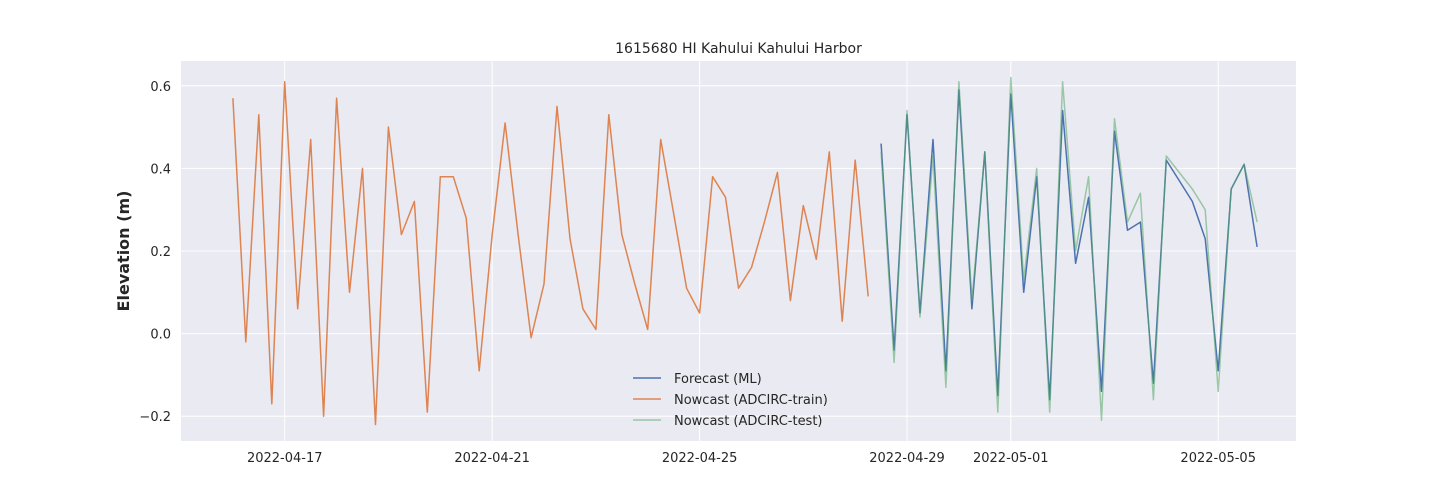 The image size is (1440, 504). Describe the element at coordinates (160, 335) in the screenshot. I see `y-tick-label: 0.0` at that location.